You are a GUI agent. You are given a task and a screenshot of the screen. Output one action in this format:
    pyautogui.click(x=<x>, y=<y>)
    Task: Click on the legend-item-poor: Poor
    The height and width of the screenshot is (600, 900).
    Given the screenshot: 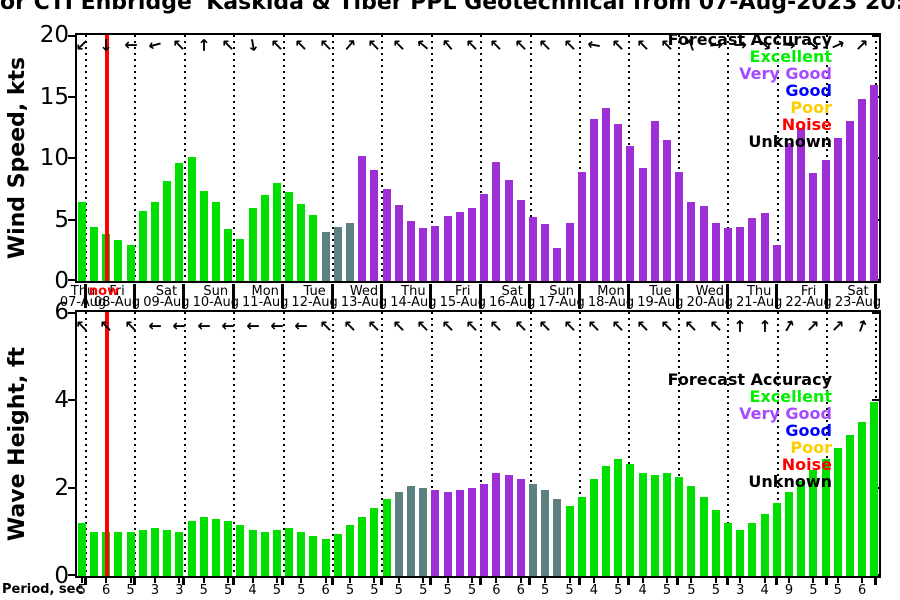 What is the action you would take?
    pyautogui.click(x=811, y=447)
    